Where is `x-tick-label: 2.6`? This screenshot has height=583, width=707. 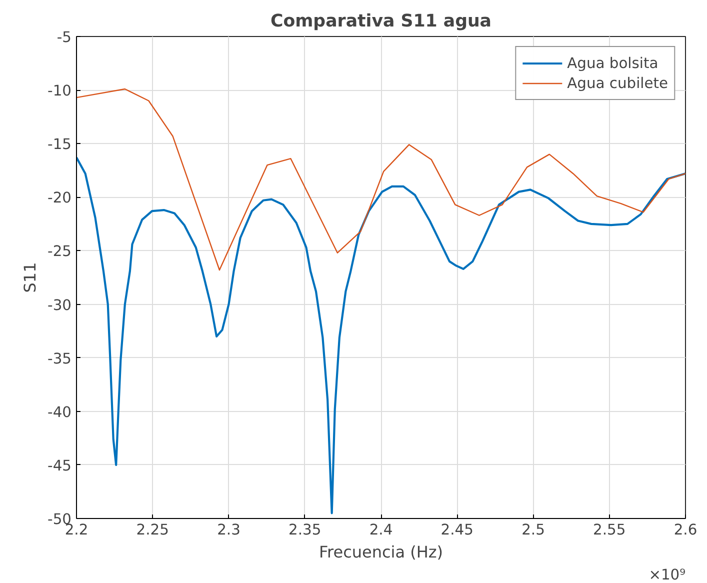
x-tick-label: 2.6 is located at coordinates (686, 530).